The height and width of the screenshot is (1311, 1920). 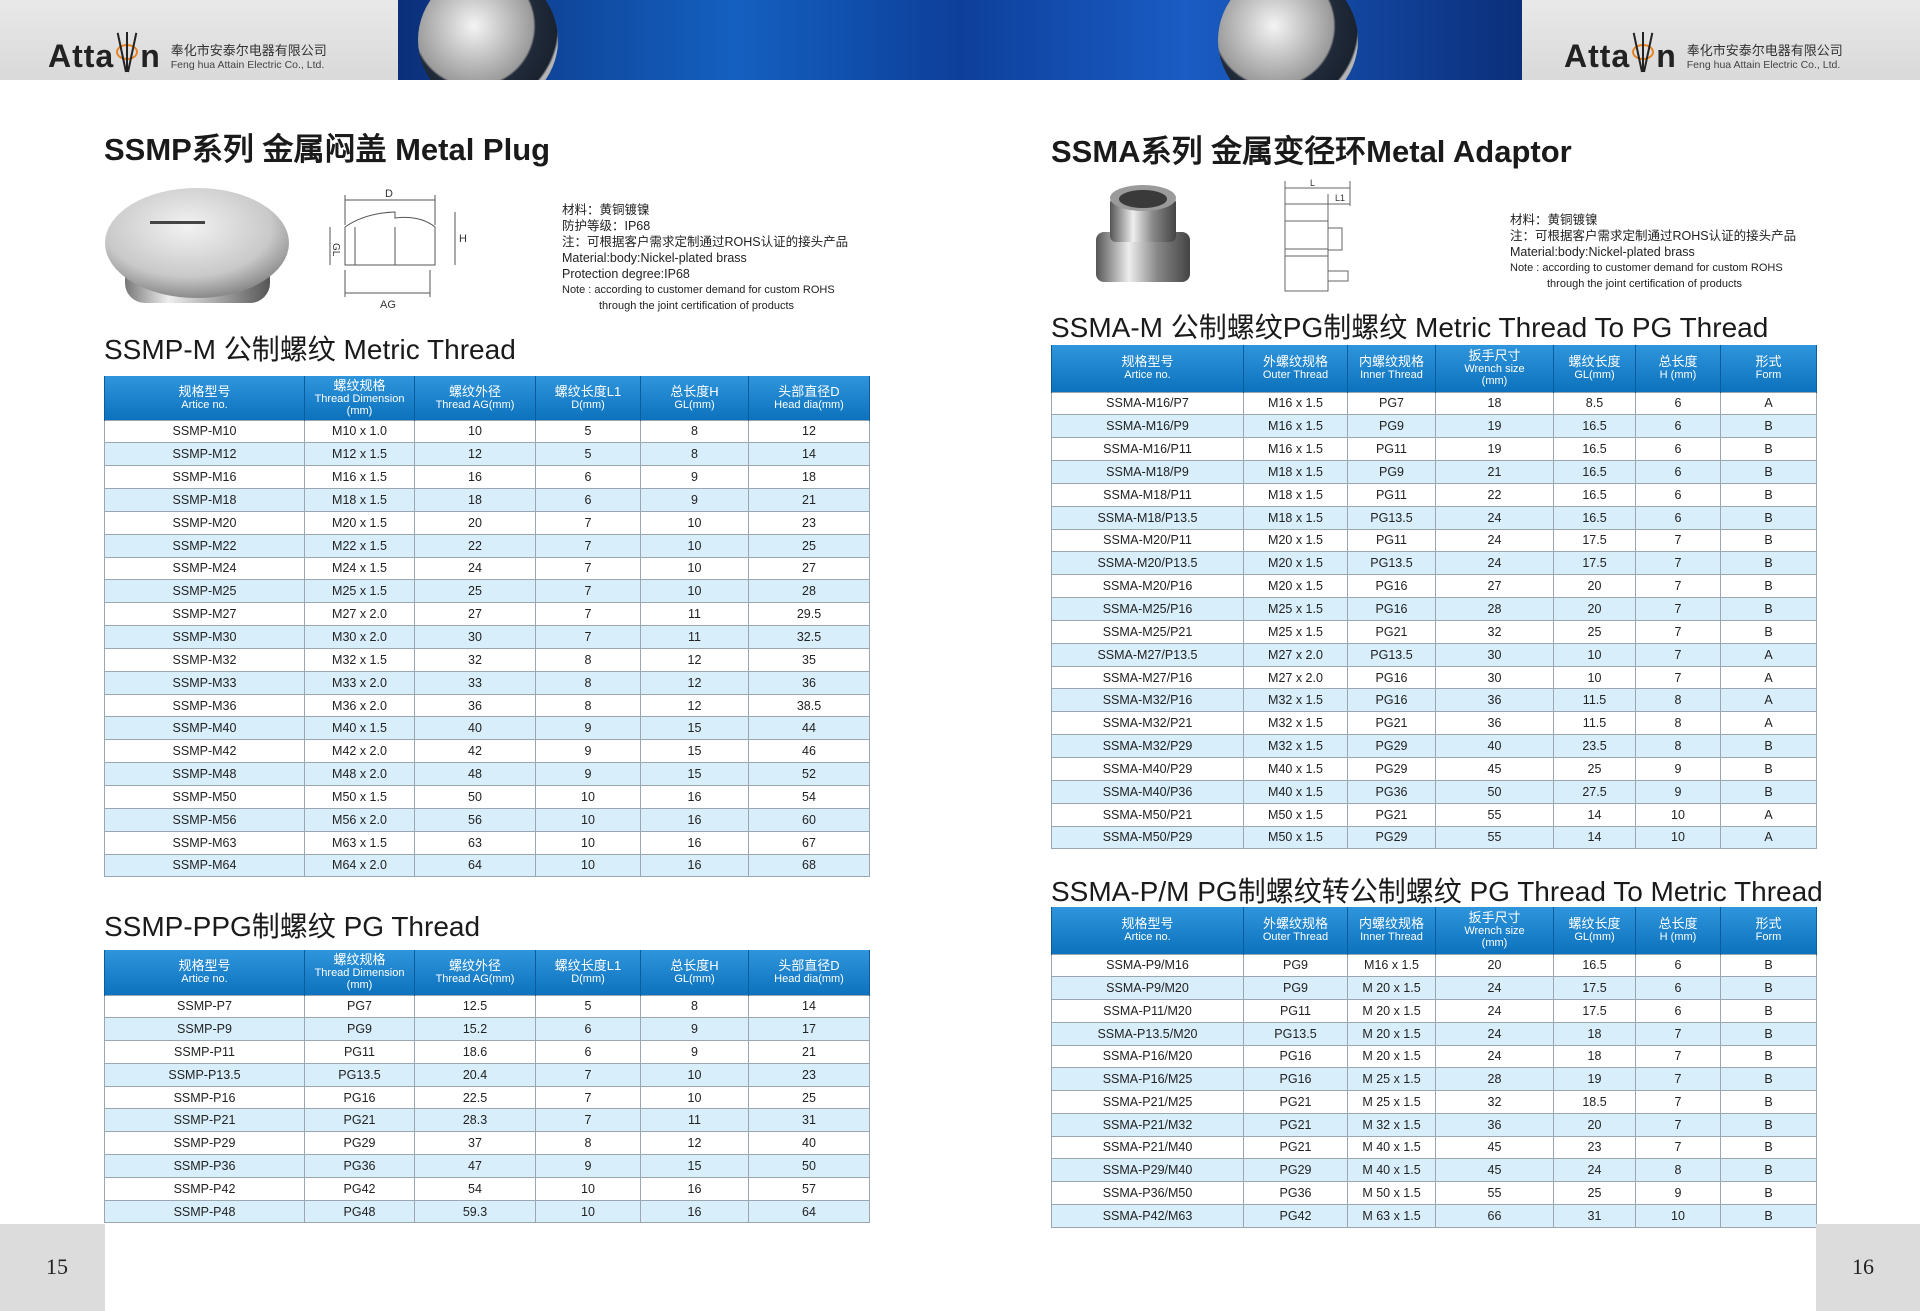 I want to click on table-row: SSMA-M40/P29 M40 x 1.5 PG29 45 25 9 B, so click(x=1434, y=769).